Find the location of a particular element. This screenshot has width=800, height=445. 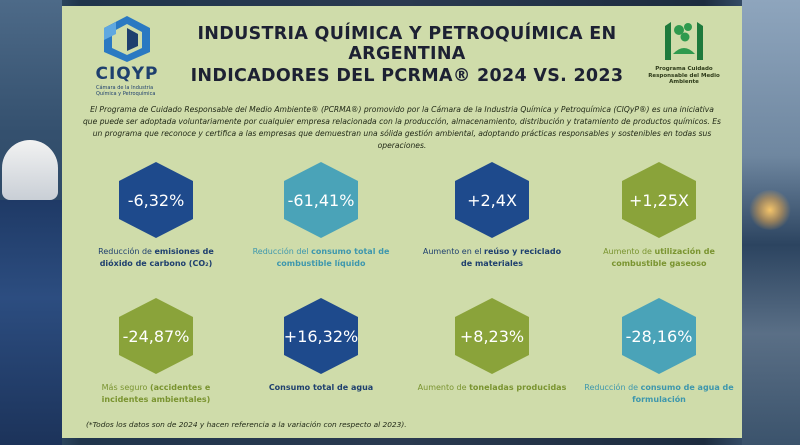

indicator-value: -24,87% is located at coordinates (156, 336).